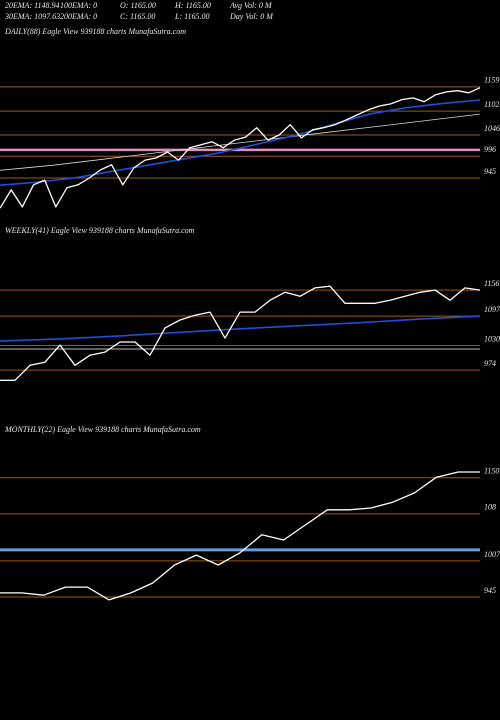 The width and height of the screenshot is (500, 720). I want to click on header-text: 200EMA: 0, so click(78, 16).